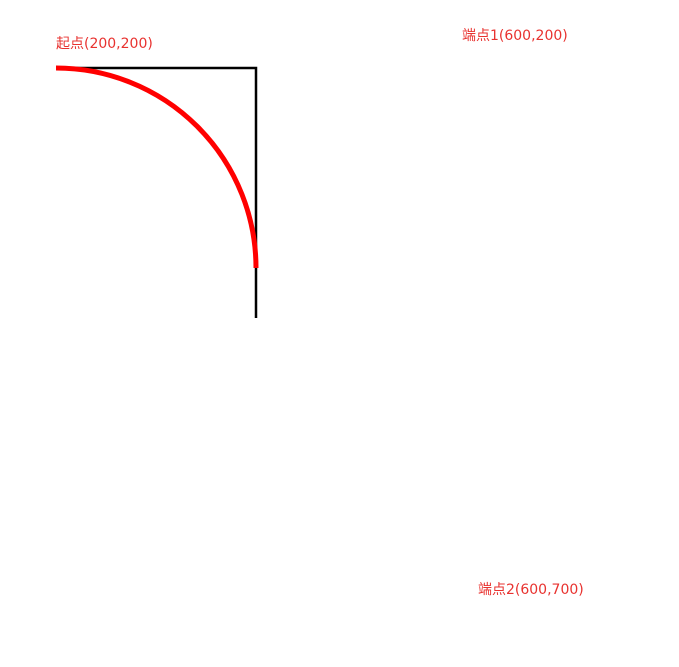  I want to click on end-point-1-label: 端点1(600,200), so click(515, 36).